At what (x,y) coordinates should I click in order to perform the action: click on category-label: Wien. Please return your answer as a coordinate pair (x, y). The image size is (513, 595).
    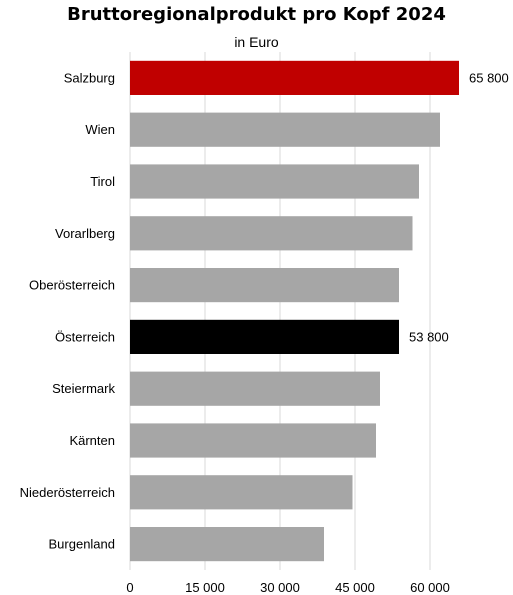
    Looking at the image, I should click on (100, 129).